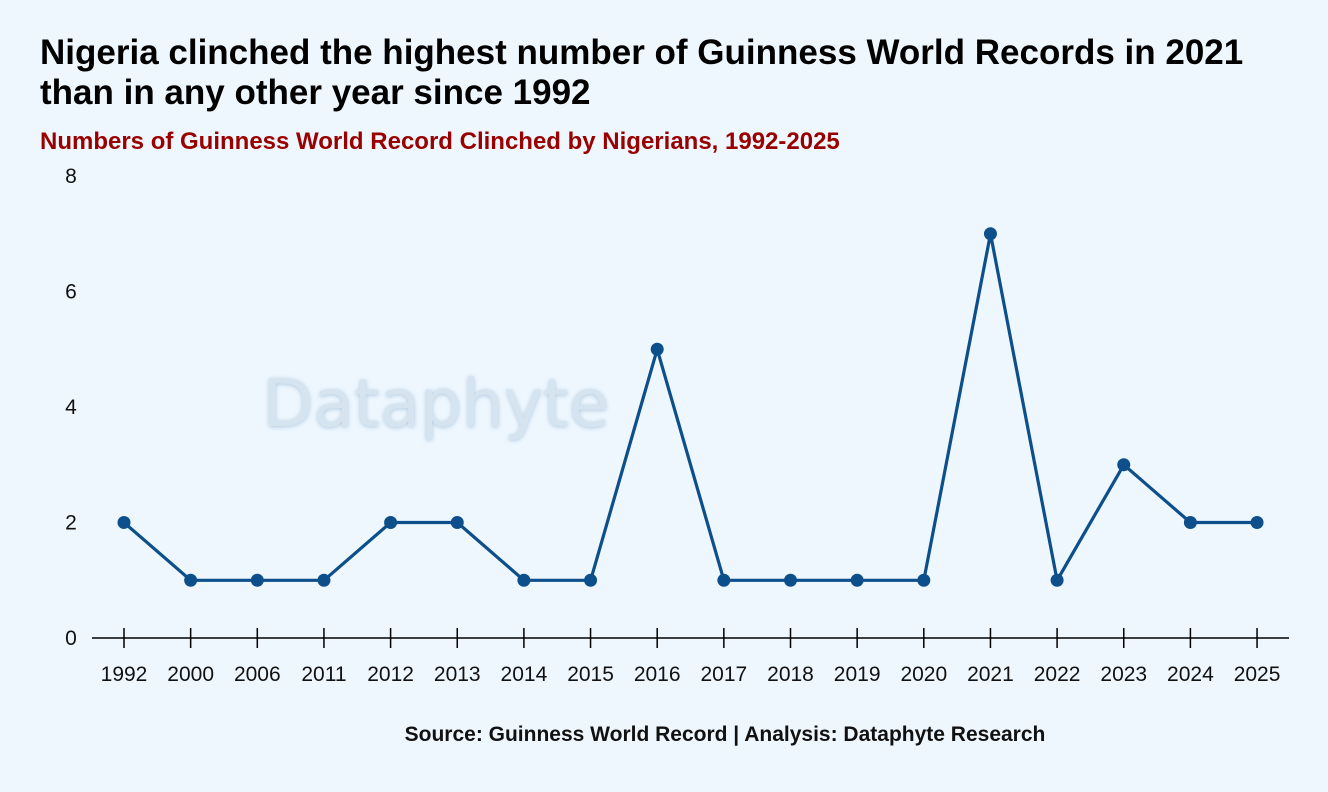 This screenshot has width=1328, height=792. What do you see at coordinates (436, 403) in the screenshot?
I see `watermark-logo: Dataphyte` at bounding box center [436, 403].